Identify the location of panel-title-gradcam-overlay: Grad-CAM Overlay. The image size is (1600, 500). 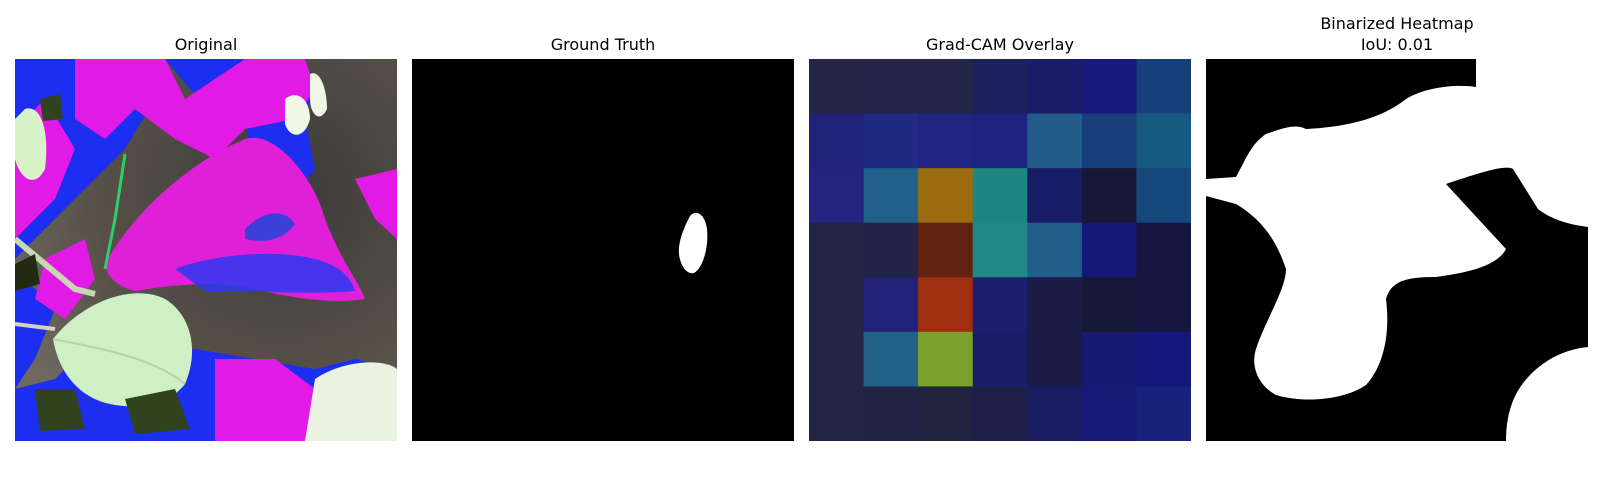
(1000, 44).